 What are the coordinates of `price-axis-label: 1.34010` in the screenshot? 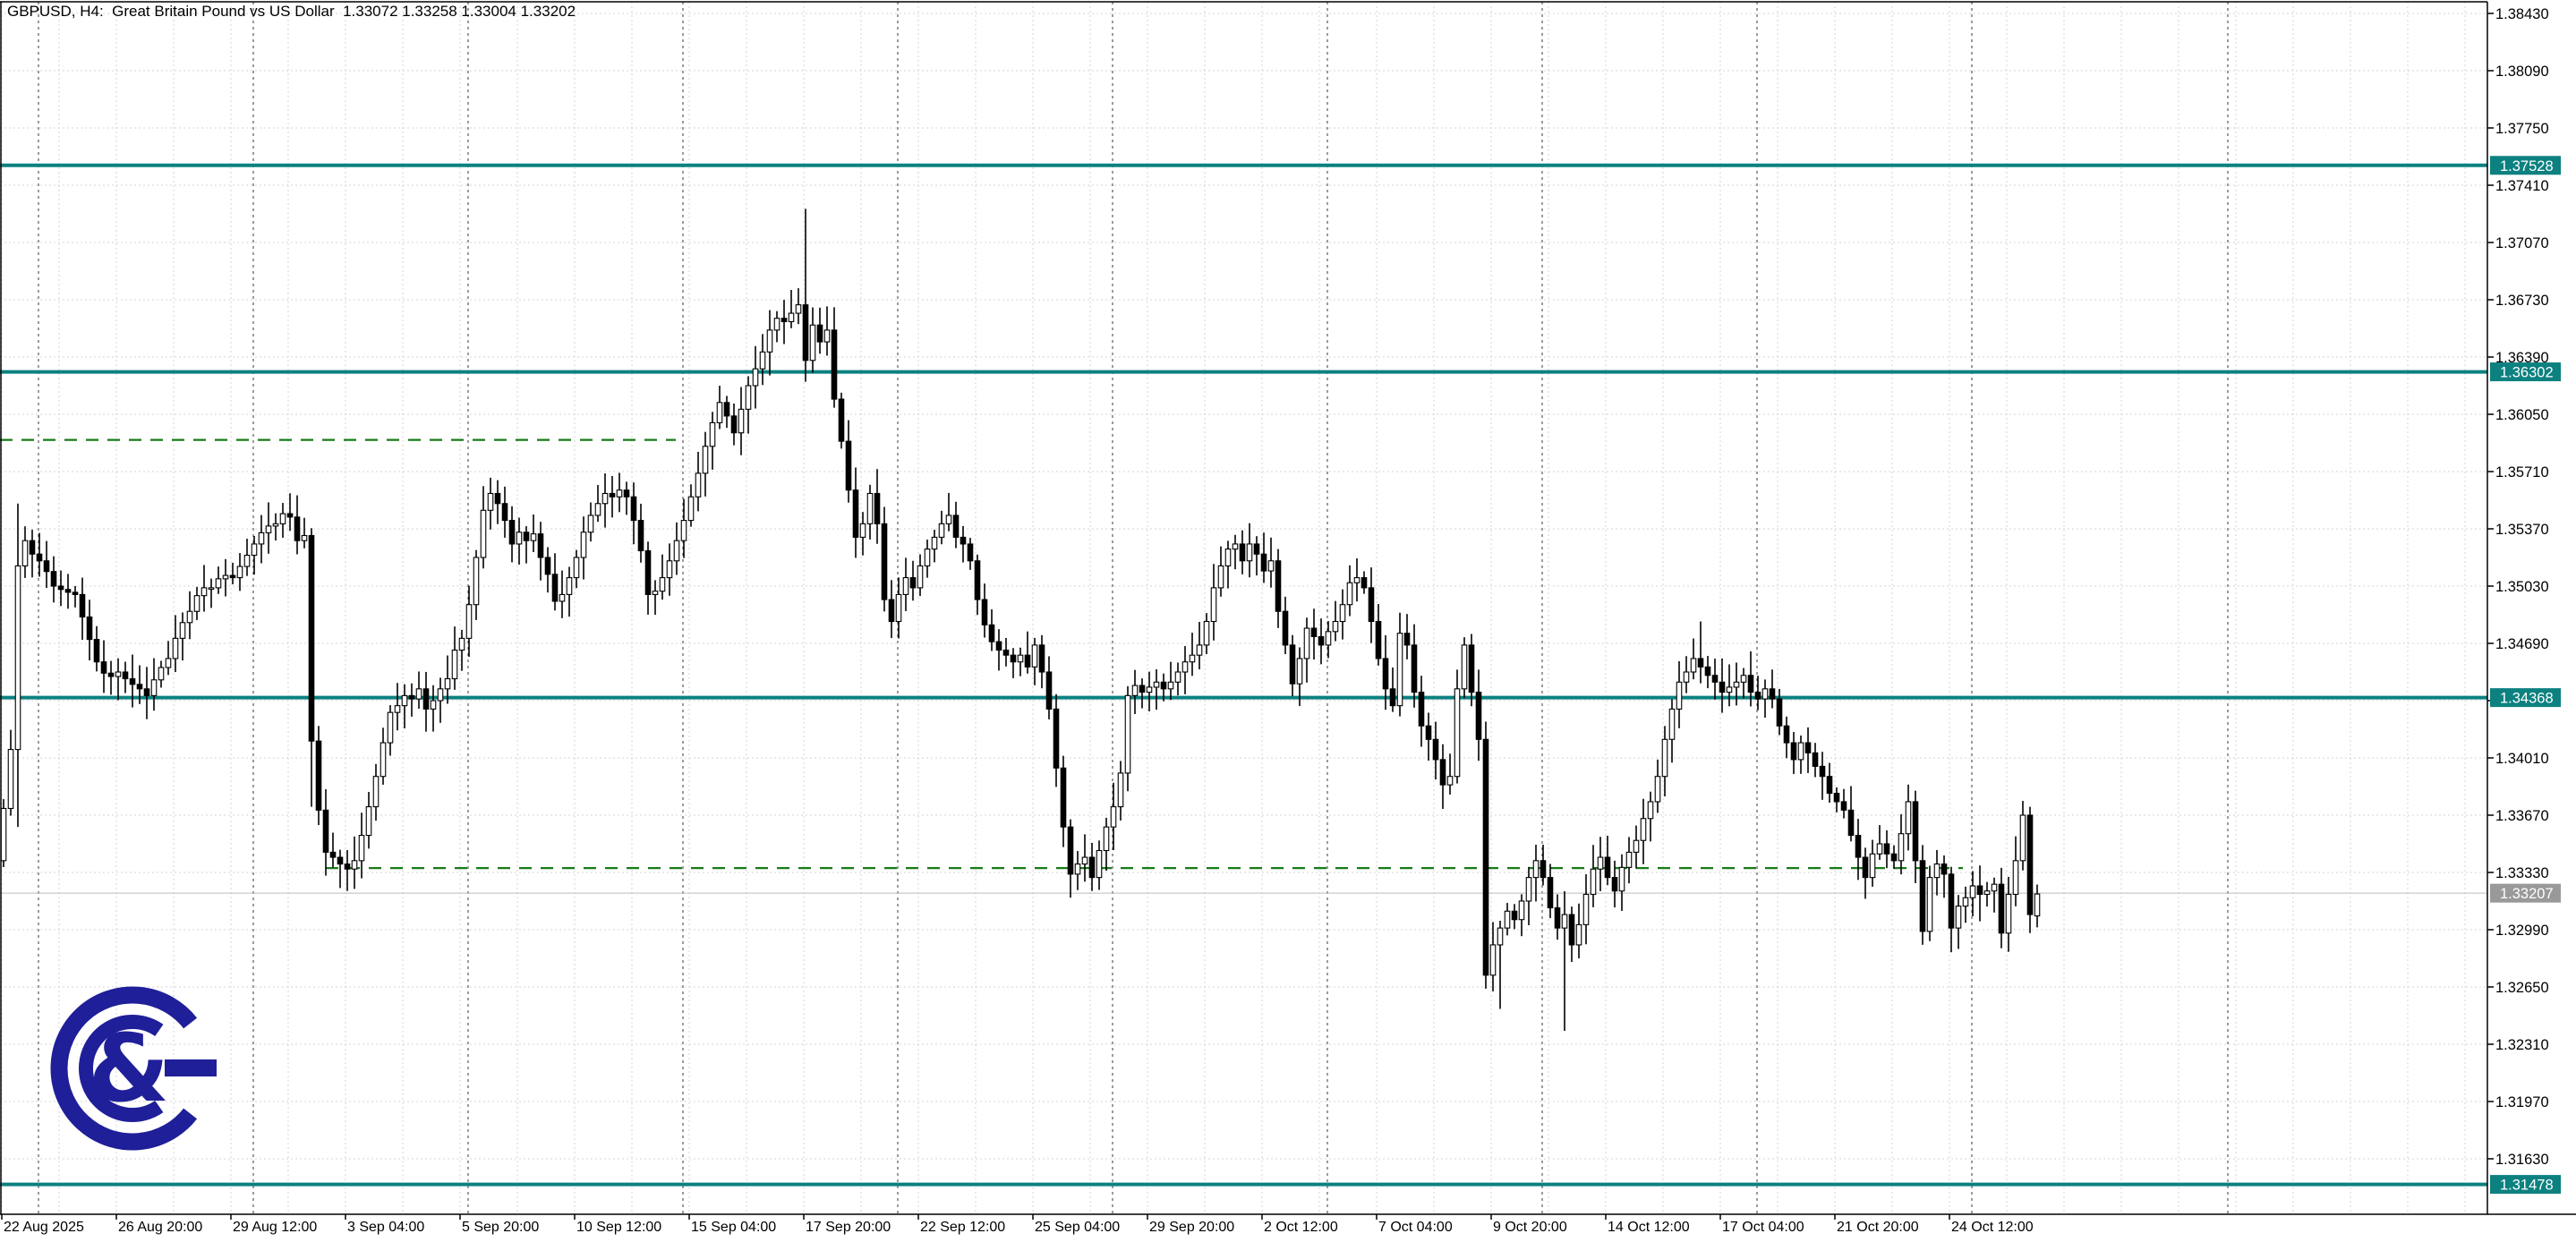 It's located at (2522, 759).